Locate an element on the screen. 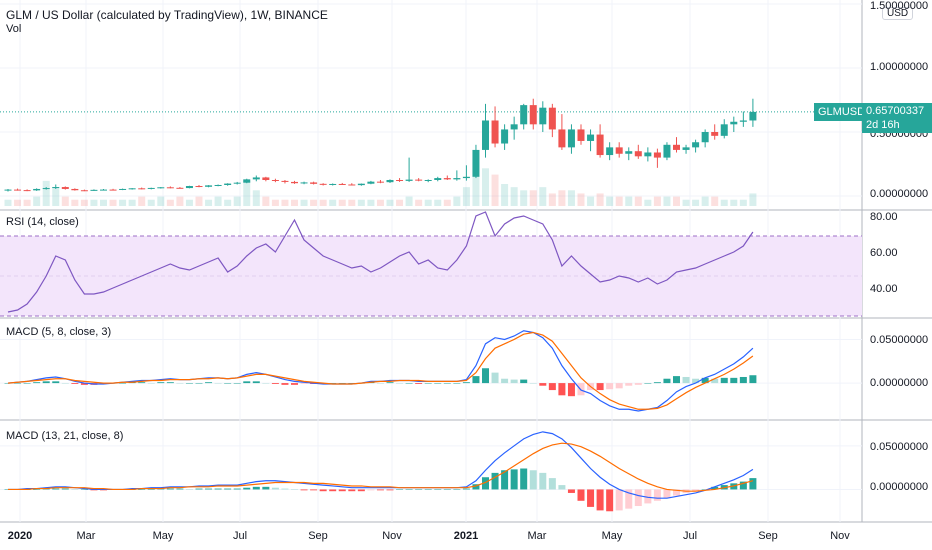 Image resolution: width=932 pixels, height=550 pixels. rsi-pane-label: RSI (14, close) is located at coordinates (42, 222).